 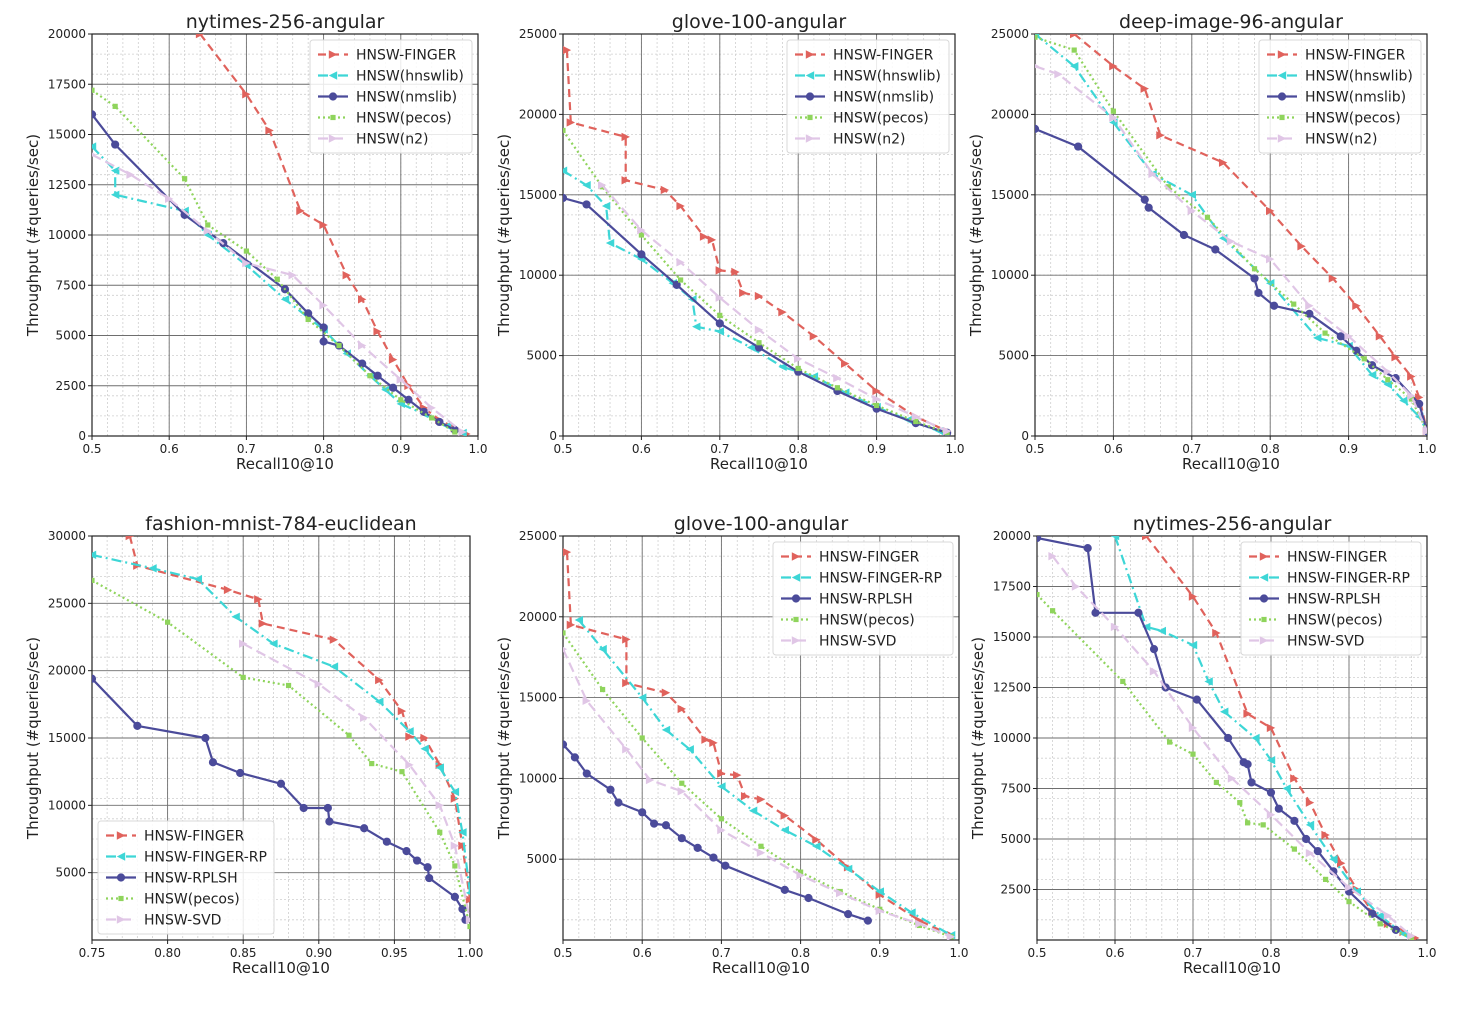 What do you see at coordinates (82, 436) in the screenshot?
I see `y-tick-label: 0` at bounding box center [82, 436].